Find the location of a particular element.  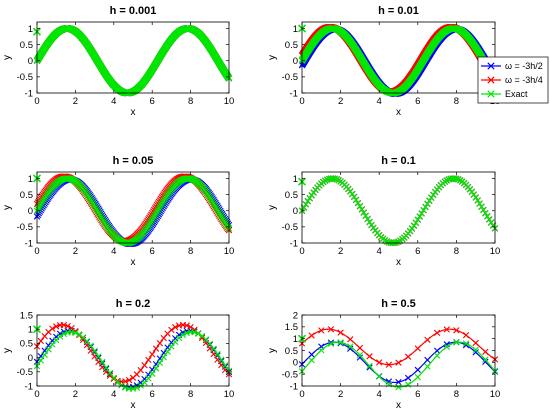

series-markers-exact is located at coordinates (133, 61).